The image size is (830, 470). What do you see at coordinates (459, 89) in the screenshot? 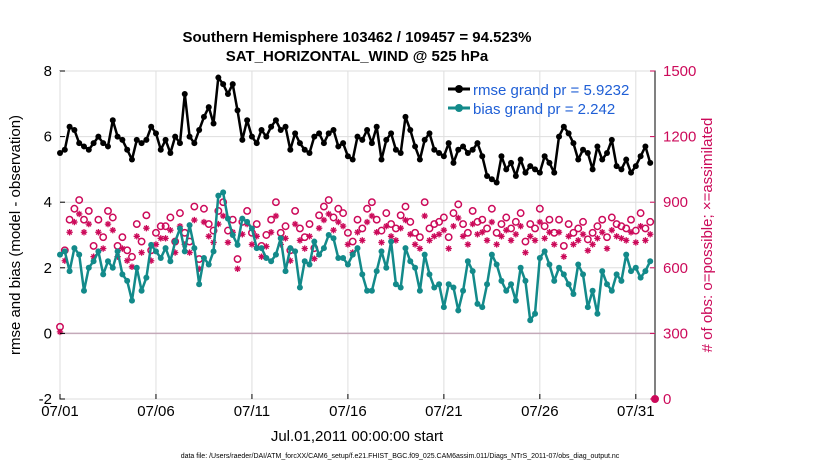
I see `legend-rmse-marker` at bounding box center [459, 89].